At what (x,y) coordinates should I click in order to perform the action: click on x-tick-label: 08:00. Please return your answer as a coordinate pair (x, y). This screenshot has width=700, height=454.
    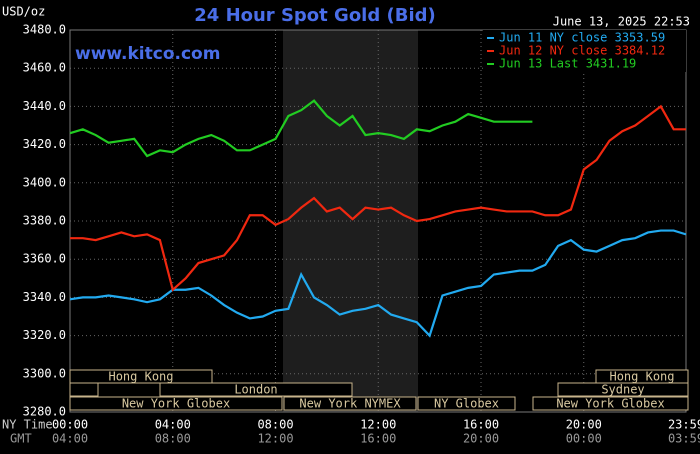
    Looking at the image, I should click on (275, 425).